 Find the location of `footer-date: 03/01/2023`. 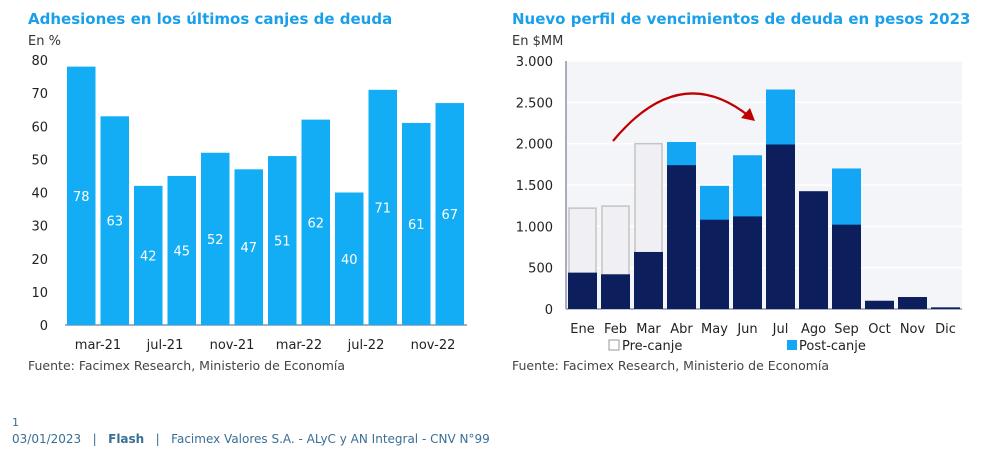

footer-date: 03/01/2023 is located at coordinates (47, 439).